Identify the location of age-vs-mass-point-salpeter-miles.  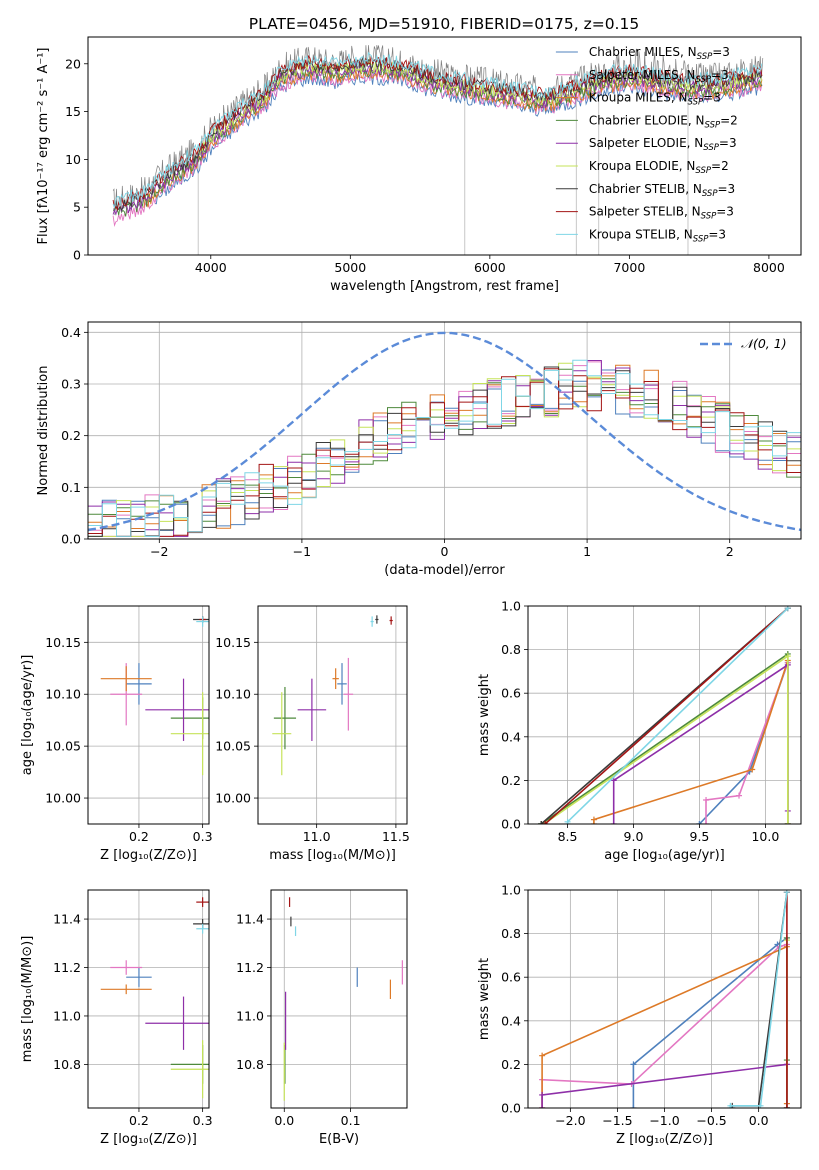
(348, 694).